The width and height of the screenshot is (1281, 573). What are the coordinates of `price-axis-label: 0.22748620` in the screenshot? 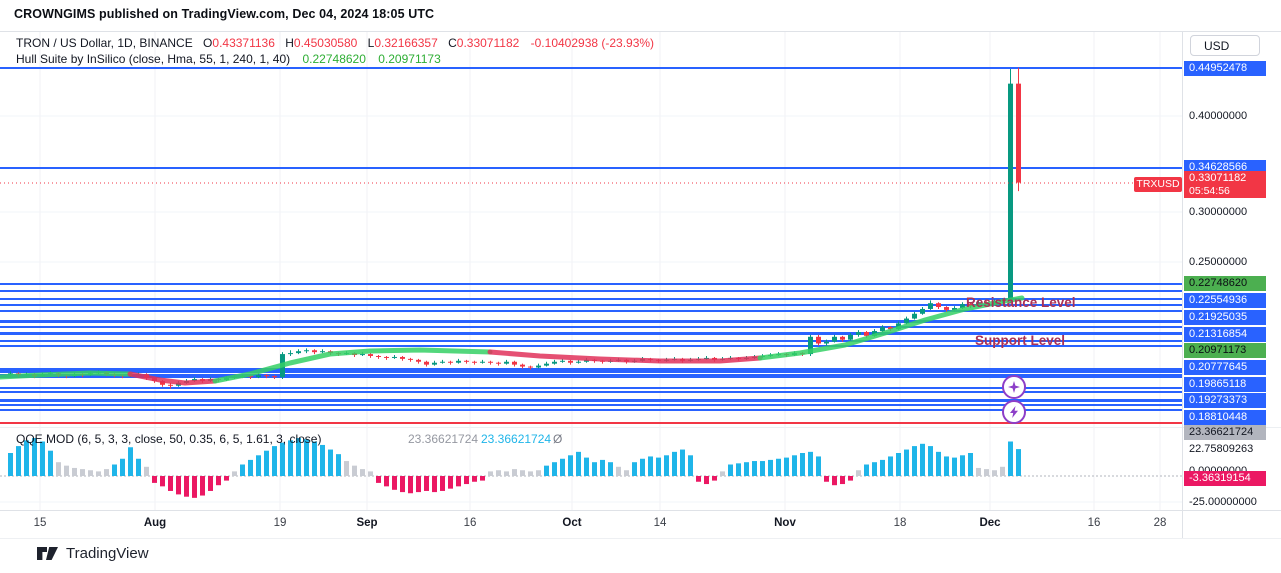 It's located at (1225, 283).